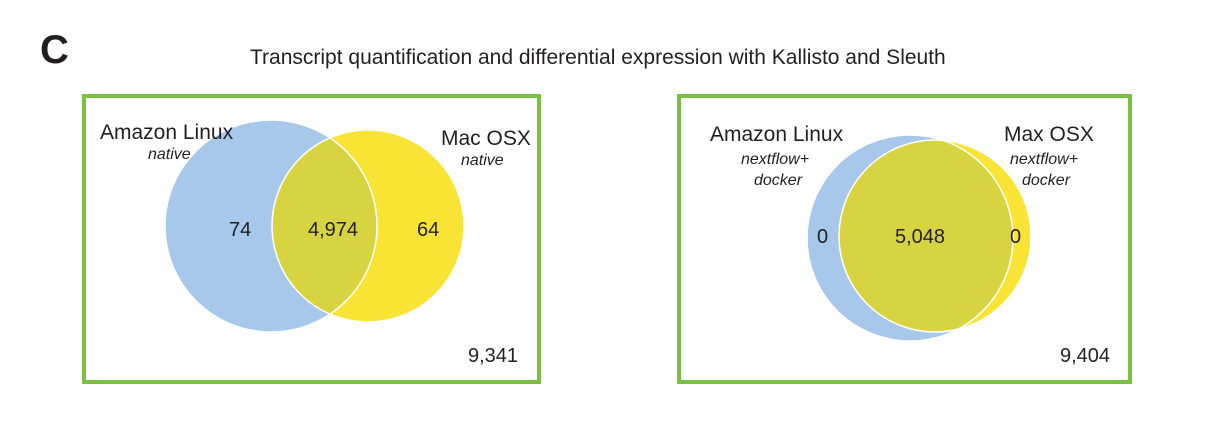  I want to click on left-set-sublabel-line2: docker, so click(778, 180).